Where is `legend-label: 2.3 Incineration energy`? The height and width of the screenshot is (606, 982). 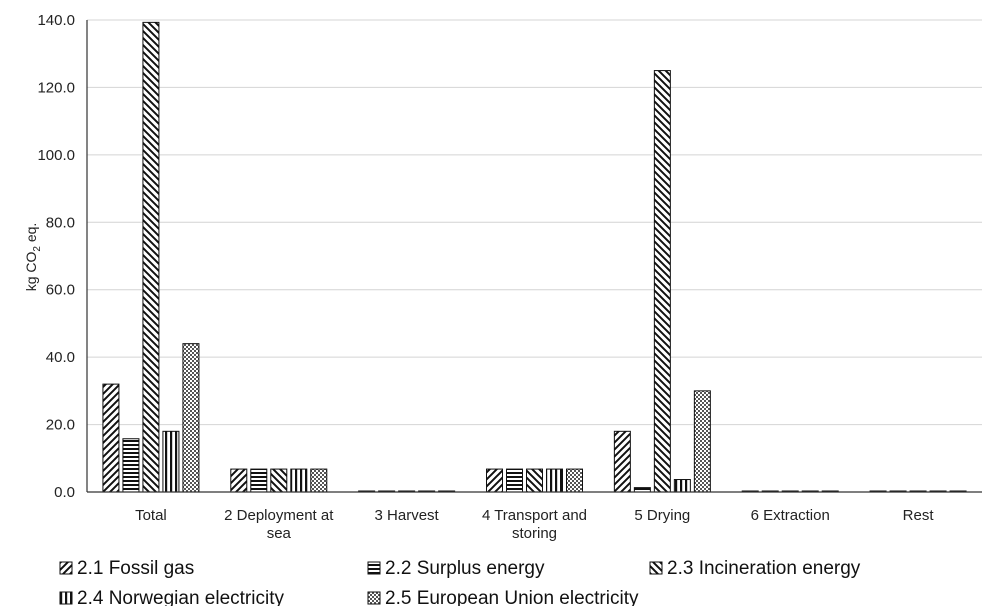 legend-label: 2.3 Incineration energy is located at coordinates (764, 568).